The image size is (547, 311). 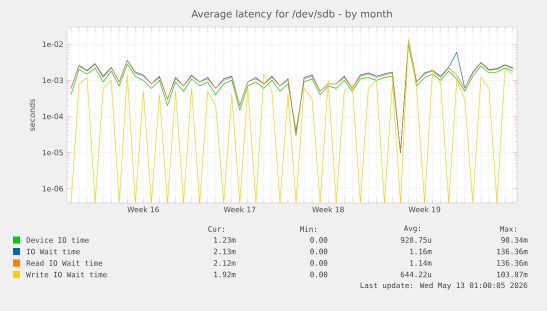 I want to click on chart-title: Average latency for /dev/sdb - by month, so click(x=291, y=15).